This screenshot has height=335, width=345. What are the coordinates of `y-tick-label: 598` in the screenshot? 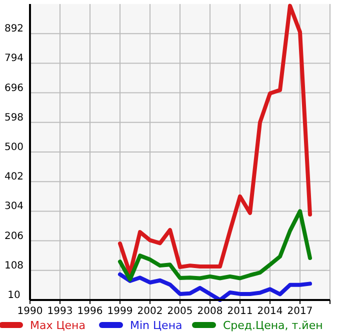 It's located at (14, 118).